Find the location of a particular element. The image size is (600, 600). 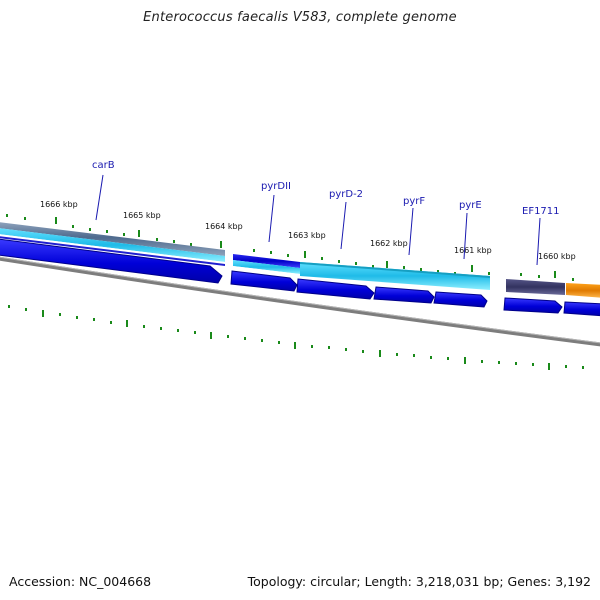

gene-leader-lines is located at coordinates (318, 220).